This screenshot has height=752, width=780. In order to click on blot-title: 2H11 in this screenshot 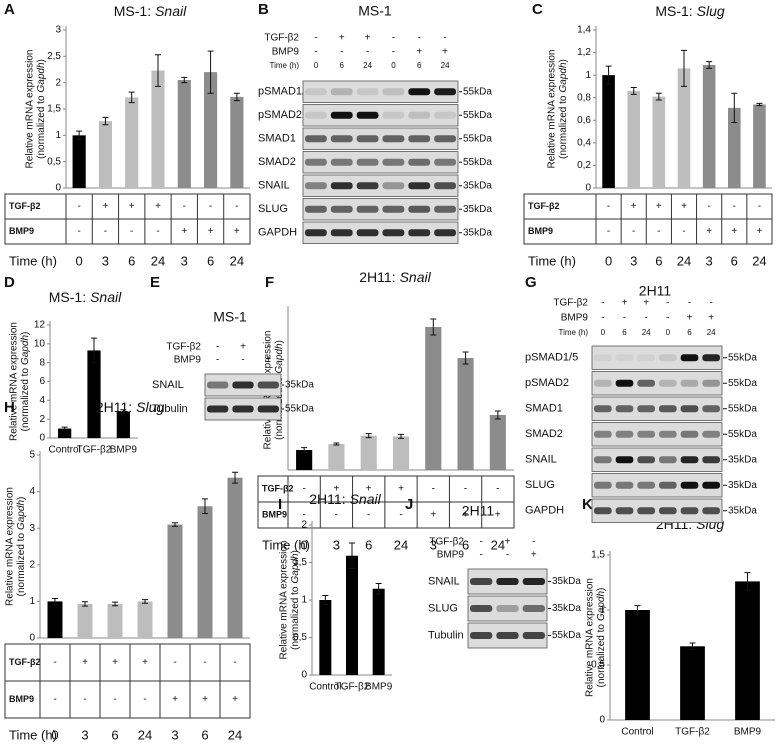, I will do `click(655, 291)`.